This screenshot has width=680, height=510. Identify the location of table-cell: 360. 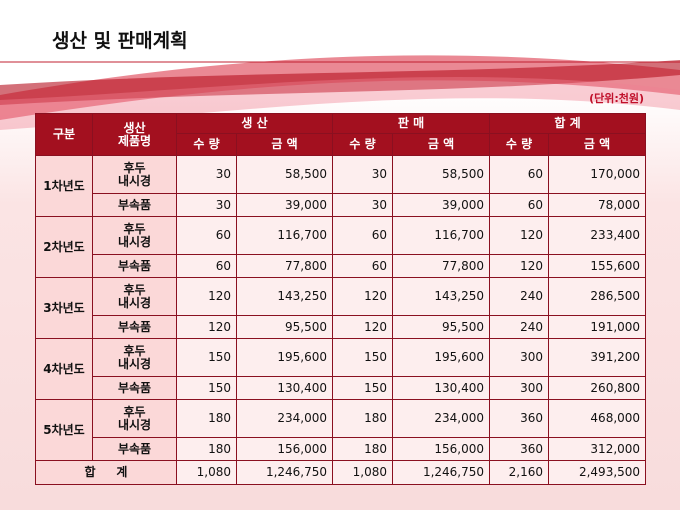
(519, 449).